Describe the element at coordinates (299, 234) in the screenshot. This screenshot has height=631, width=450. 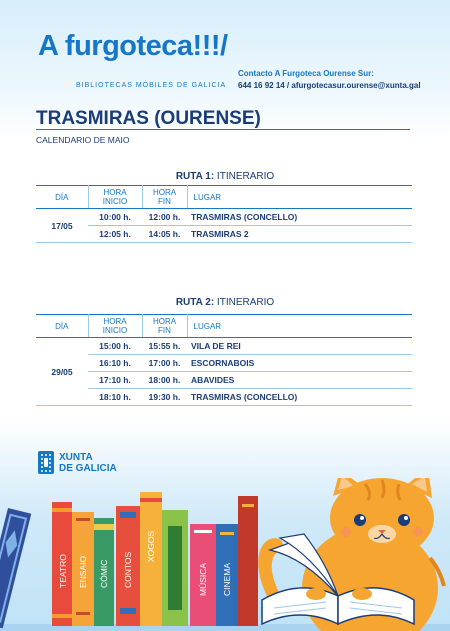
I see `place-name: TRASMIRAS 2` at that location.